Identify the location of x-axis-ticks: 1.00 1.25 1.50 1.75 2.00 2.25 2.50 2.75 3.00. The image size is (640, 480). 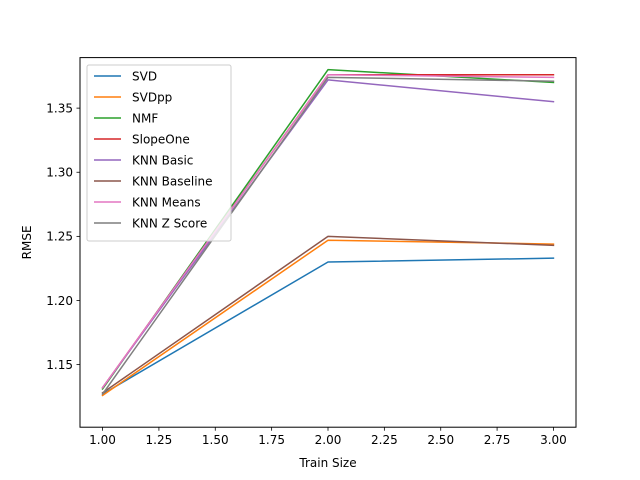
(328, 437).